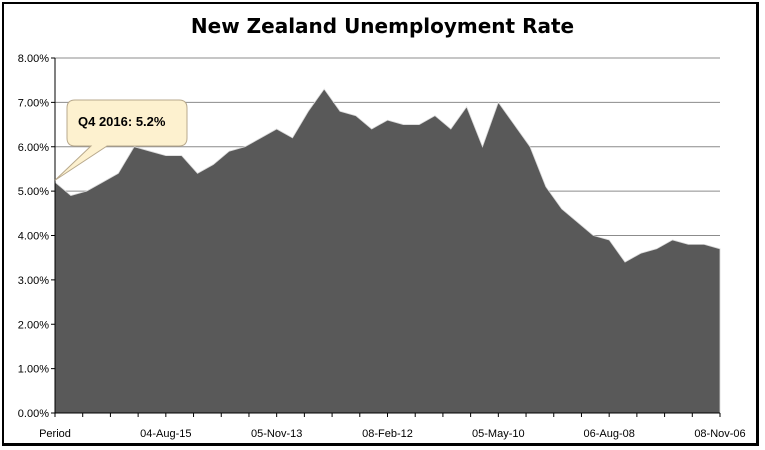 The image size is (765, 450). What do you see at coordinates (33, 192) in the screenshot?
I see `y-tick-label: 5.00%` at bounding box center [33, 192].